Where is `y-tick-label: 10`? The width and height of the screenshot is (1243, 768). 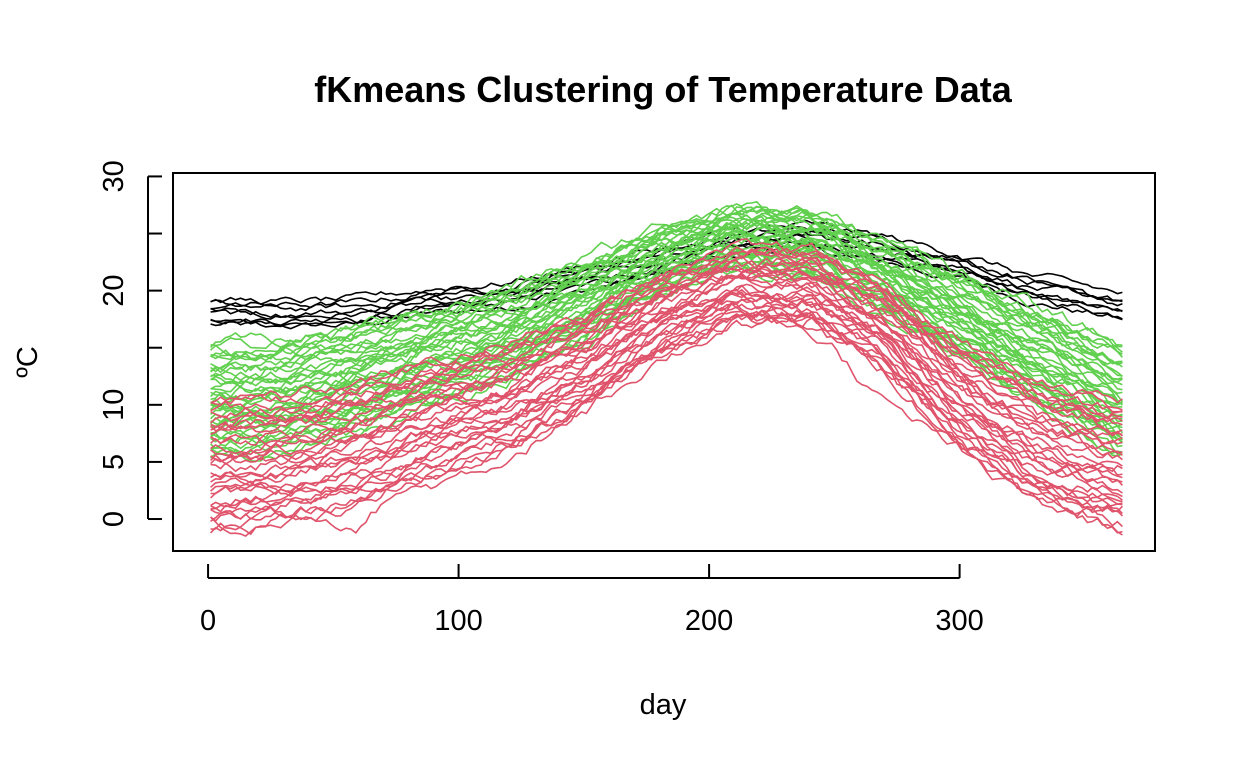
y-tick-label: 10 is located at coordinates (114, 405).